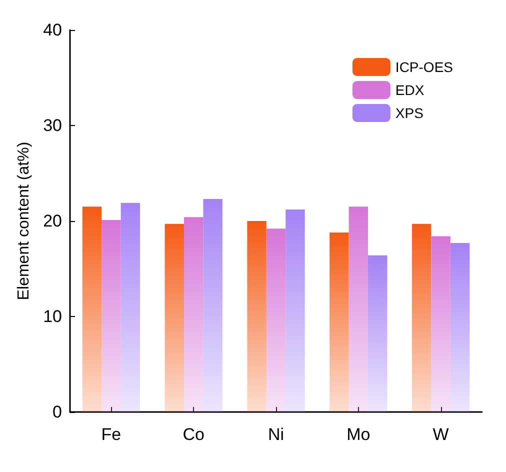  What do you see at coordinates (193, 434) in the screenshot?
I see `x-tick-label: Co` at bounding box center [193, 434].